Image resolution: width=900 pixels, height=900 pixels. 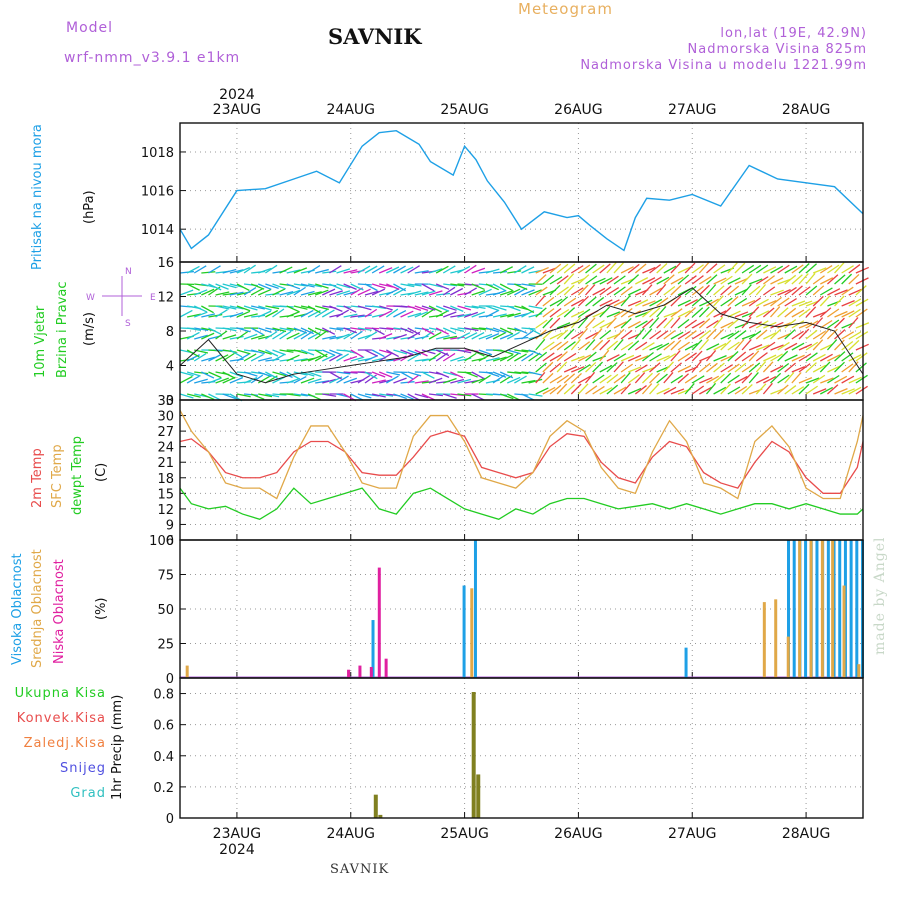 What do you see at coordinates (237, 110) in the screenshot?
I see `top-day-label: 23AUG` at bounding box center [237, 110].